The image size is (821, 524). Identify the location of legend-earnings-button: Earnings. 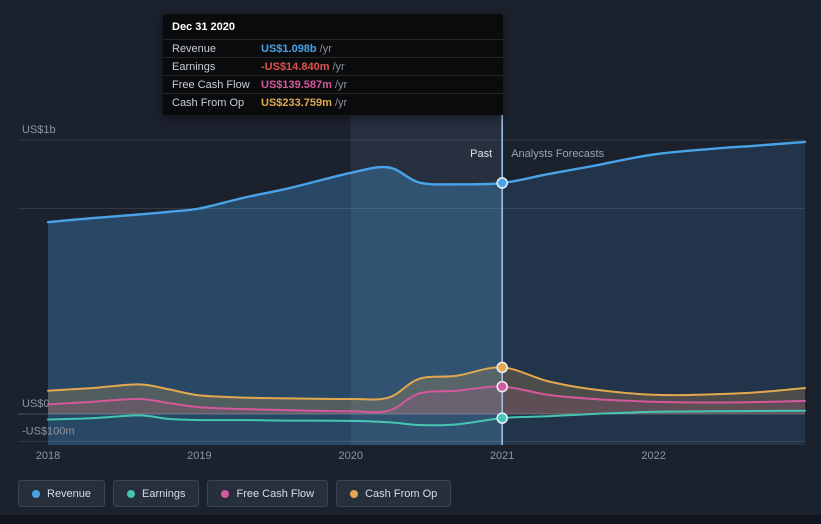
(156, 493).